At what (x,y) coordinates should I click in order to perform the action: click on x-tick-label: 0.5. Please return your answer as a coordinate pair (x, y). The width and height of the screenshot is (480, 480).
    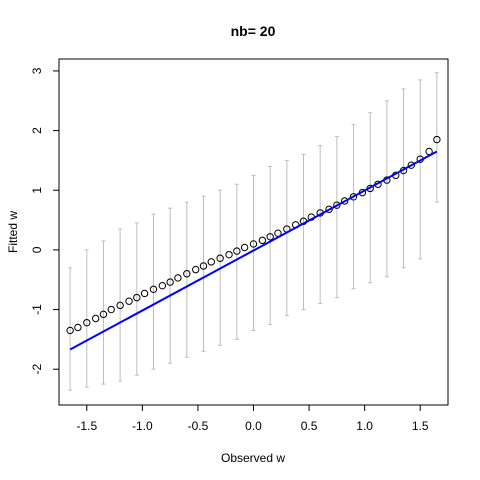
    Looking at the image, I should click on (309, 426).